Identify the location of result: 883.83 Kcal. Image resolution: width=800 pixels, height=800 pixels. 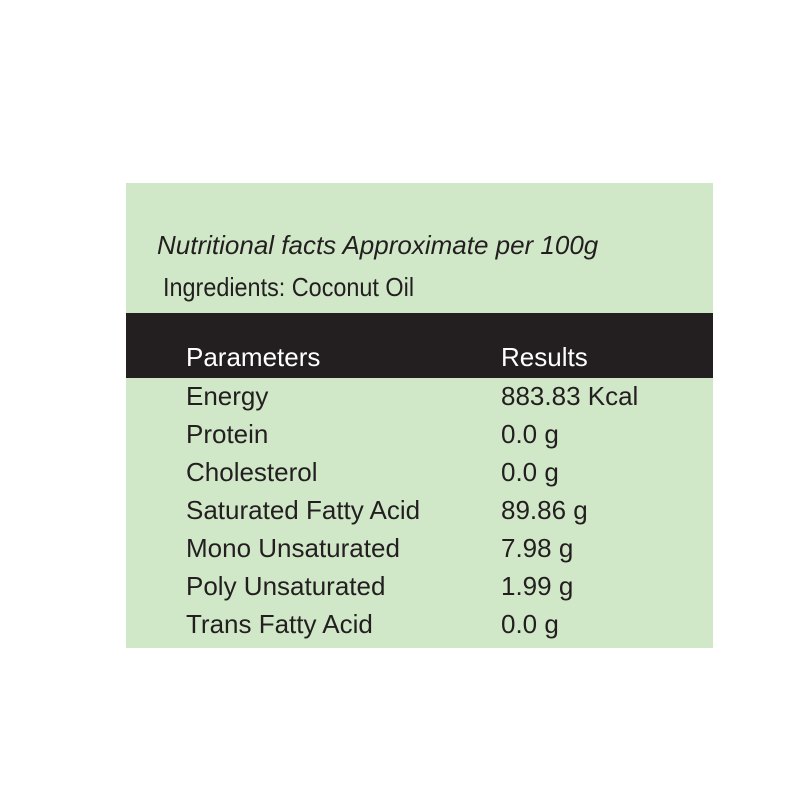
(570, 396).